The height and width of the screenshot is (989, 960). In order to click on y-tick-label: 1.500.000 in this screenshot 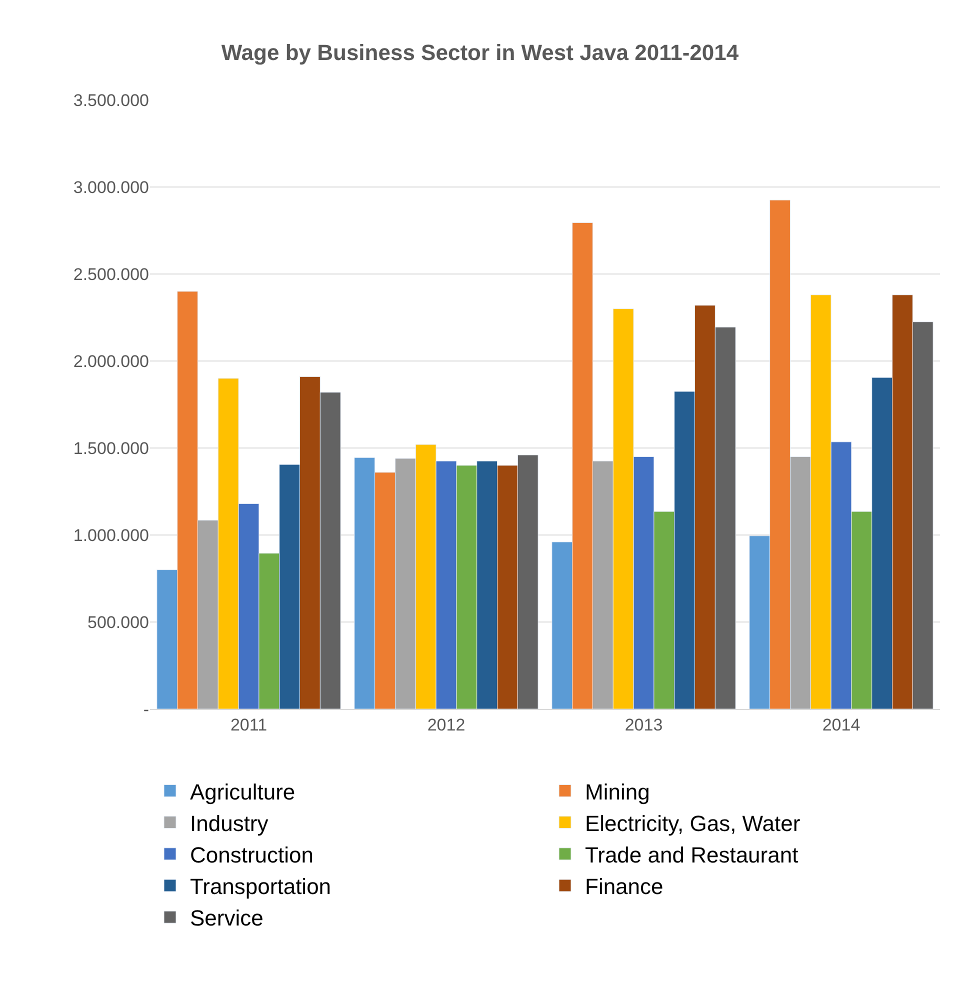, I will do `click(111, 448)`.